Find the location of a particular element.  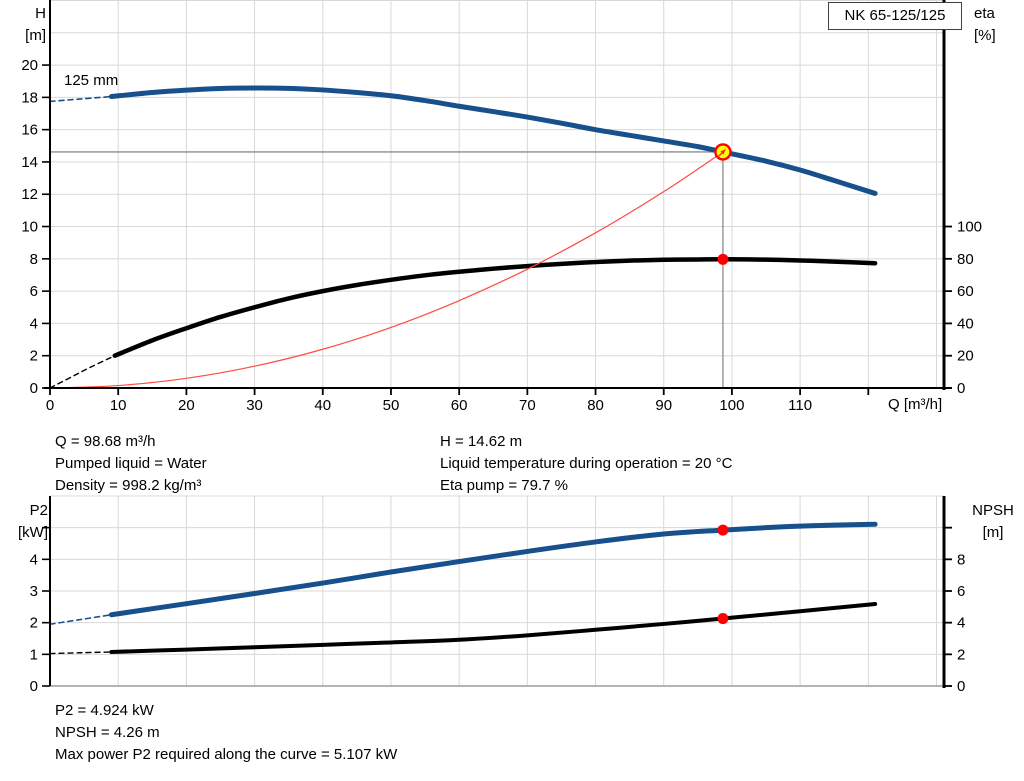

info-density: Density = 998.2 kg/m³ is located at coordinates (128, 485).